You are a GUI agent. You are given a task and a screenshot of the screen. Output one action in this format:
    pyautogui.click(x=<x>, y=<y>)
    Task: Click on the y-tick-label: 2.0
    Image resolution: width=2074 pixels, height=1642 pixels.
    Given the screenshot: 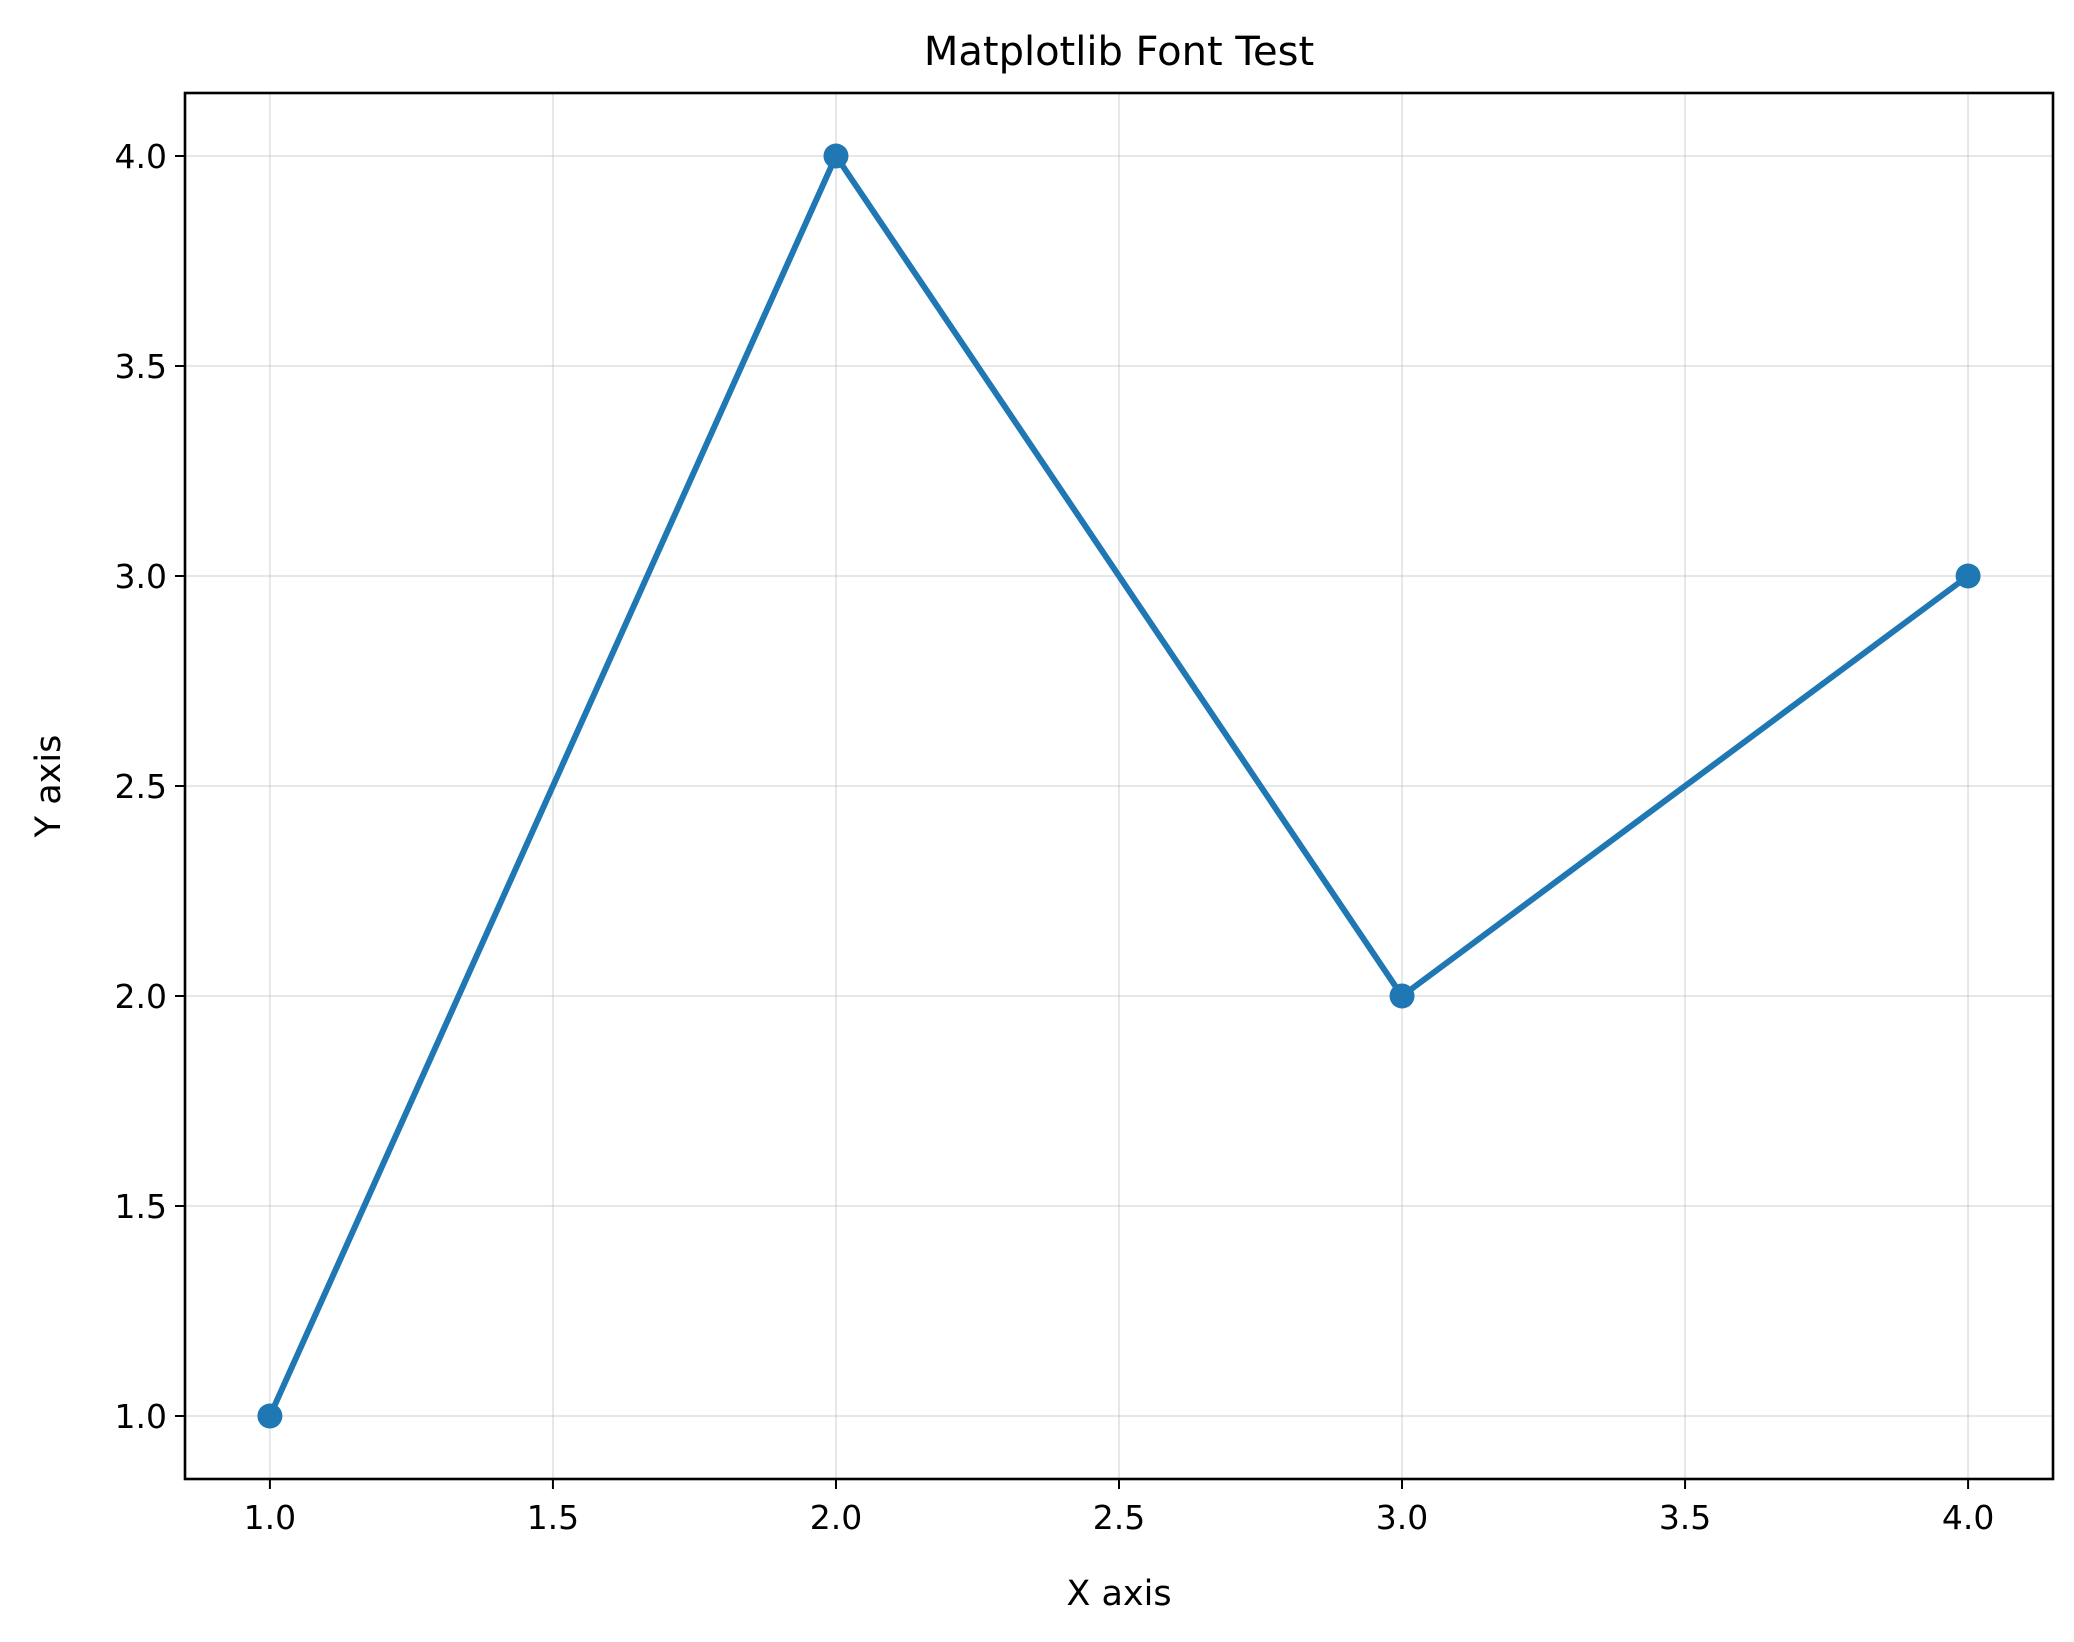 What is the action you would take?
    pyautogui.click(x=141, y=996)
    